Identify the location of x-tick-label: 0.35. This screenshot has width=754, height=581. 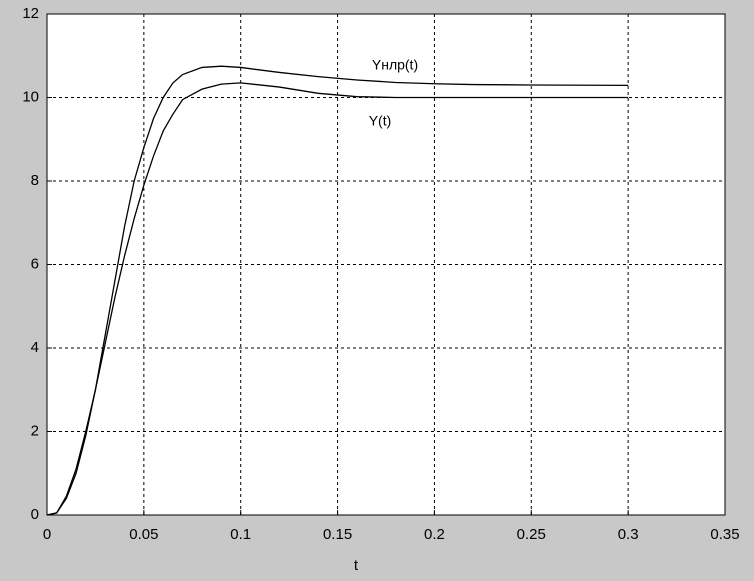
(724, 534).